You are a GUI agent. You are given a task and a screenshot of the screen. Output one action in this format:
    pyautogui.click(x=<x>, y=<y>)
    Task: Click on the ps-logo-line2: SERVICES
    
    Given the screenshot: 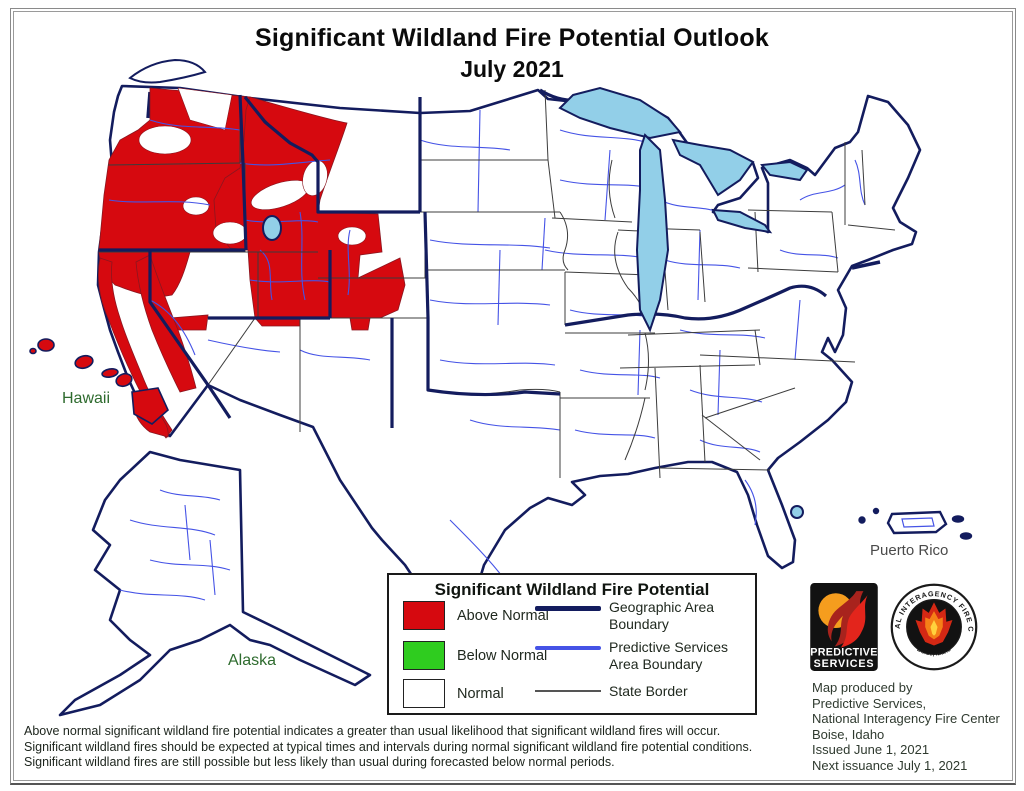 What is the action you would take?
    pyautogui.click(x=844, y=664)
    